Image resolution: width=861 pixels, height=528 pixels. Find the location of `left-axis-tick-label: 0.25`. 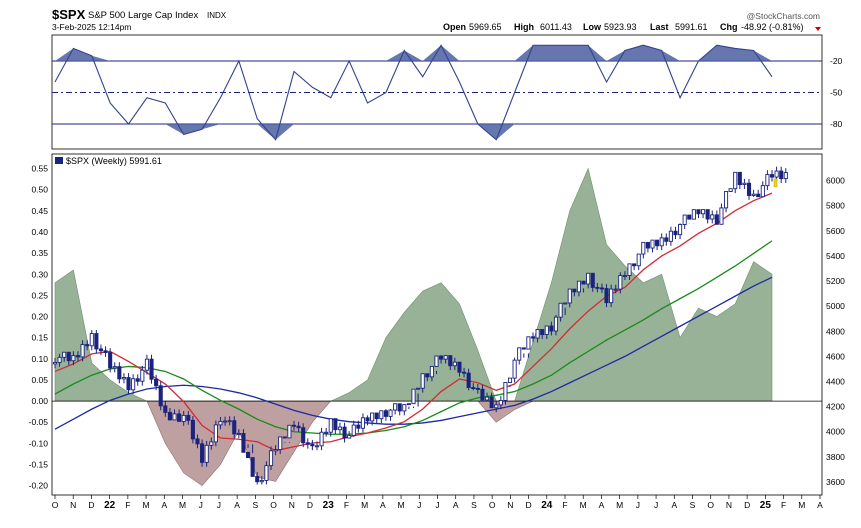

left-axis-tick-label: 0.25 is located at coordinates (39, 295).